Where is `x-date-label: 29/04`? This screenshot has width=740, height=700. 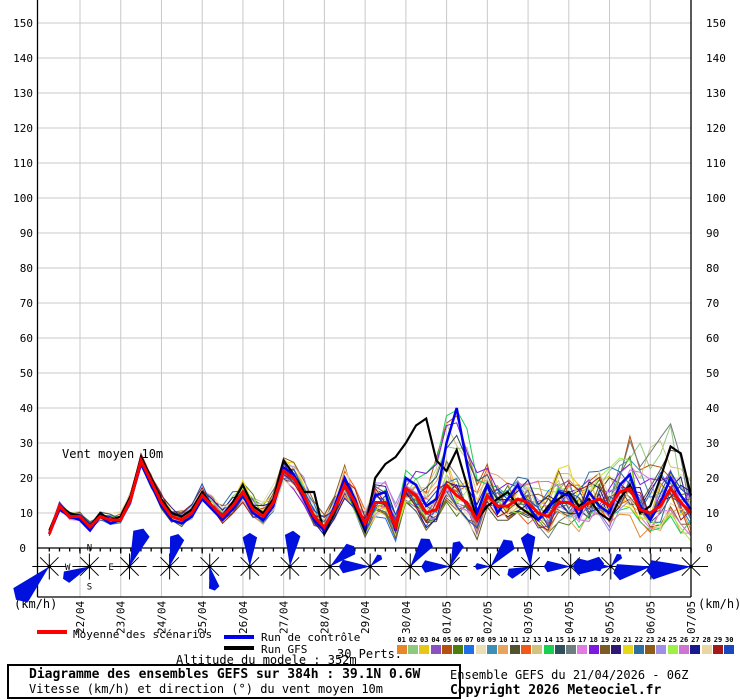 x-date-label: 29/04 is located at coordinates (365, 617).